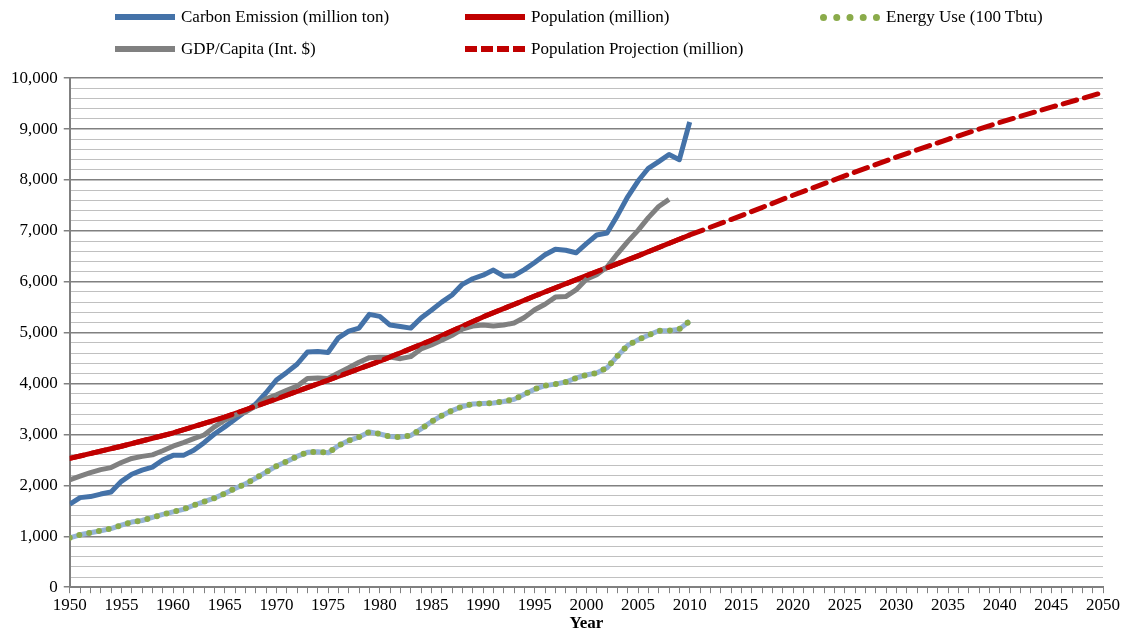 This screenshot has width=1125, height=634. What do you see at coordinates (793, 604) in the screenshot?
I see `x-tick-label: 2020` at bounding box center [793, 604].